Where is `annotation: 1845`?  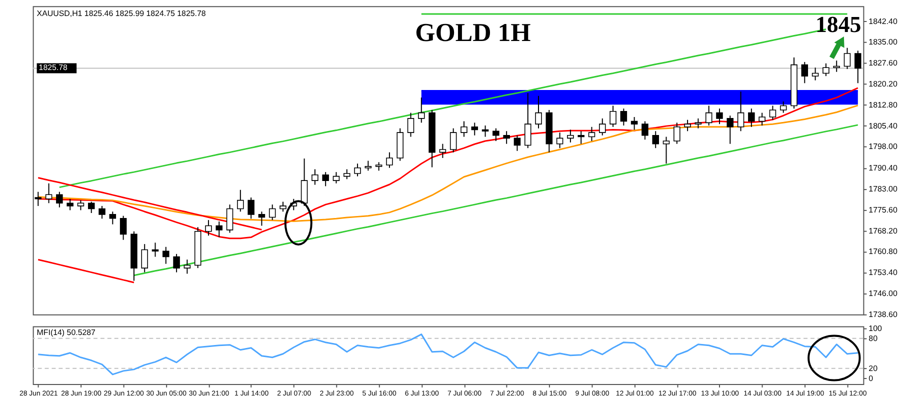
annotation: 1845 is located at coordinates (838, 24).